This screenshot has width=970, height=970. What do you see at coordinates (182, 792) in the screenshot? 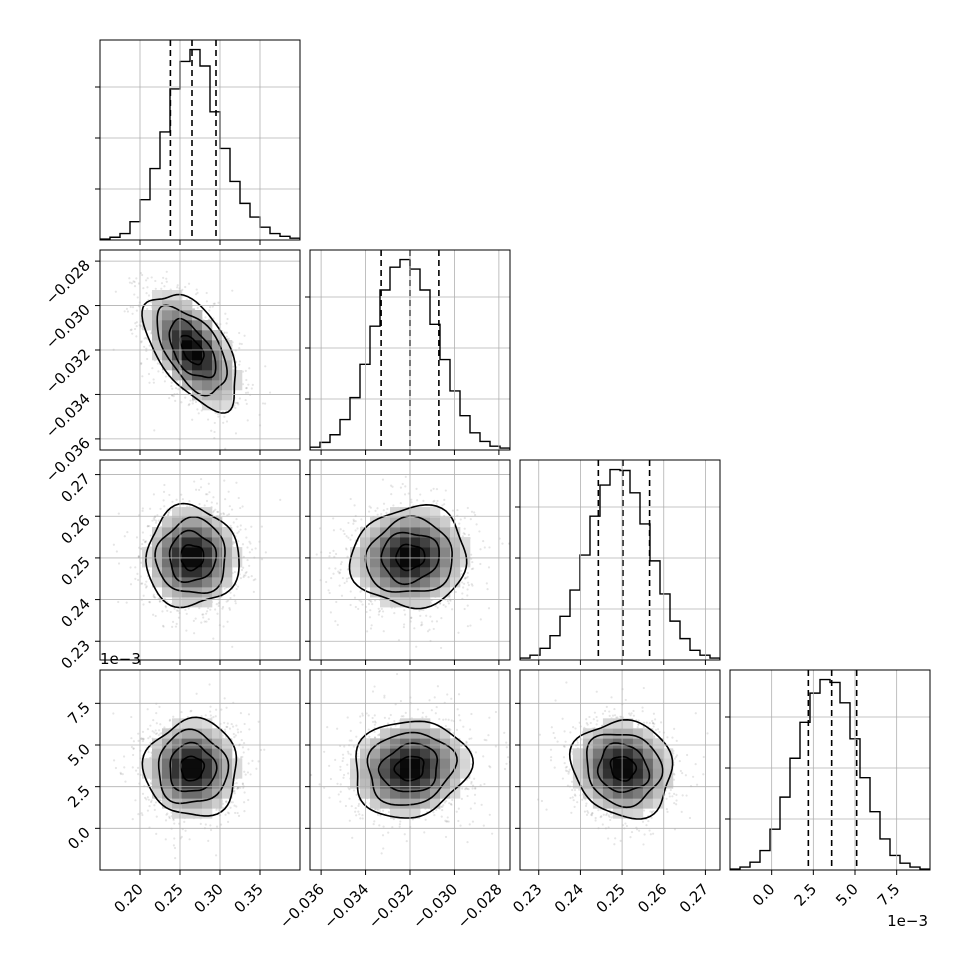
I see `pair-panel-0-3: 0.20 0.25 0.30 0.350.02.55.07.5` at bounding box center [182, 792].